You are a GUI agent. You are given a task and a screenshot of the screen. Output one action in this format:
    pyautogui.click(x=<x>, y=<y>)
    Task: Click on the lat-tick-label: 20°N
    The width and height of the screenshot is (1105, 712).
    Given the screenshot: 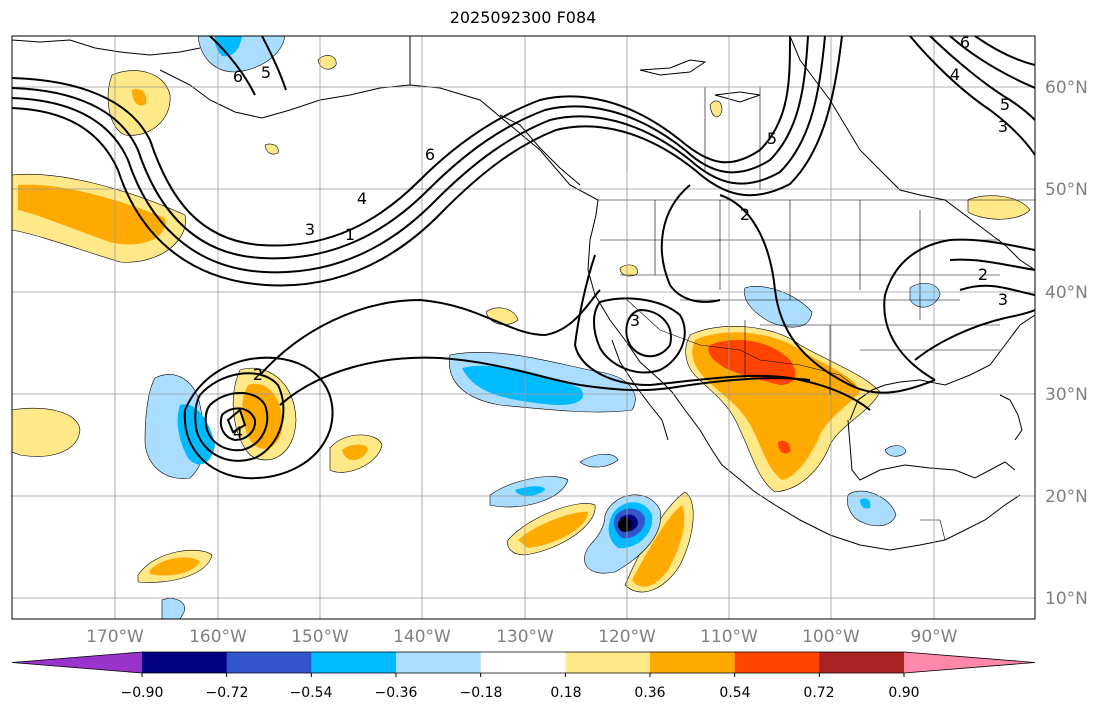 What is the action you would take?
    pyautogui.click(x=1066, y=497)
    